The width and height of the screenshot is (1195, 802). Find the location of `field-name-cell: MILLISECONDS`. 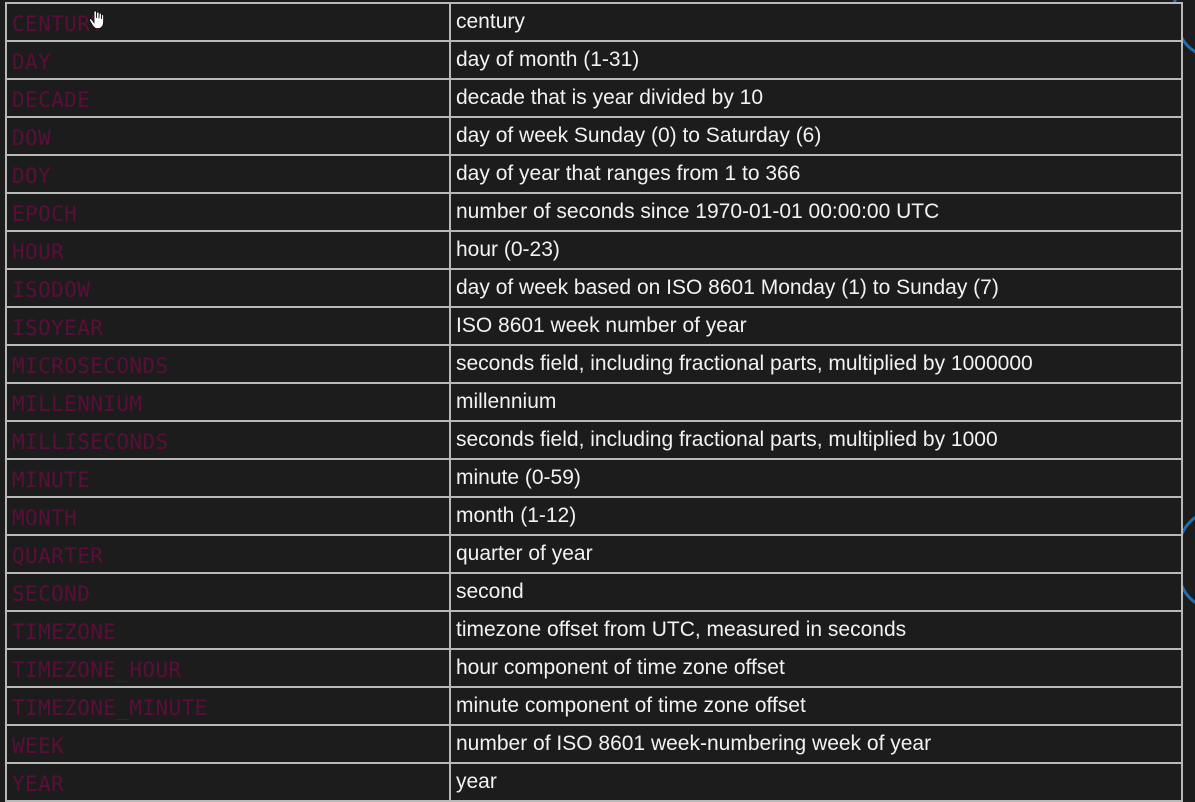

field-name-cell: MILLISECONDS is located at coordinates (228, 440).